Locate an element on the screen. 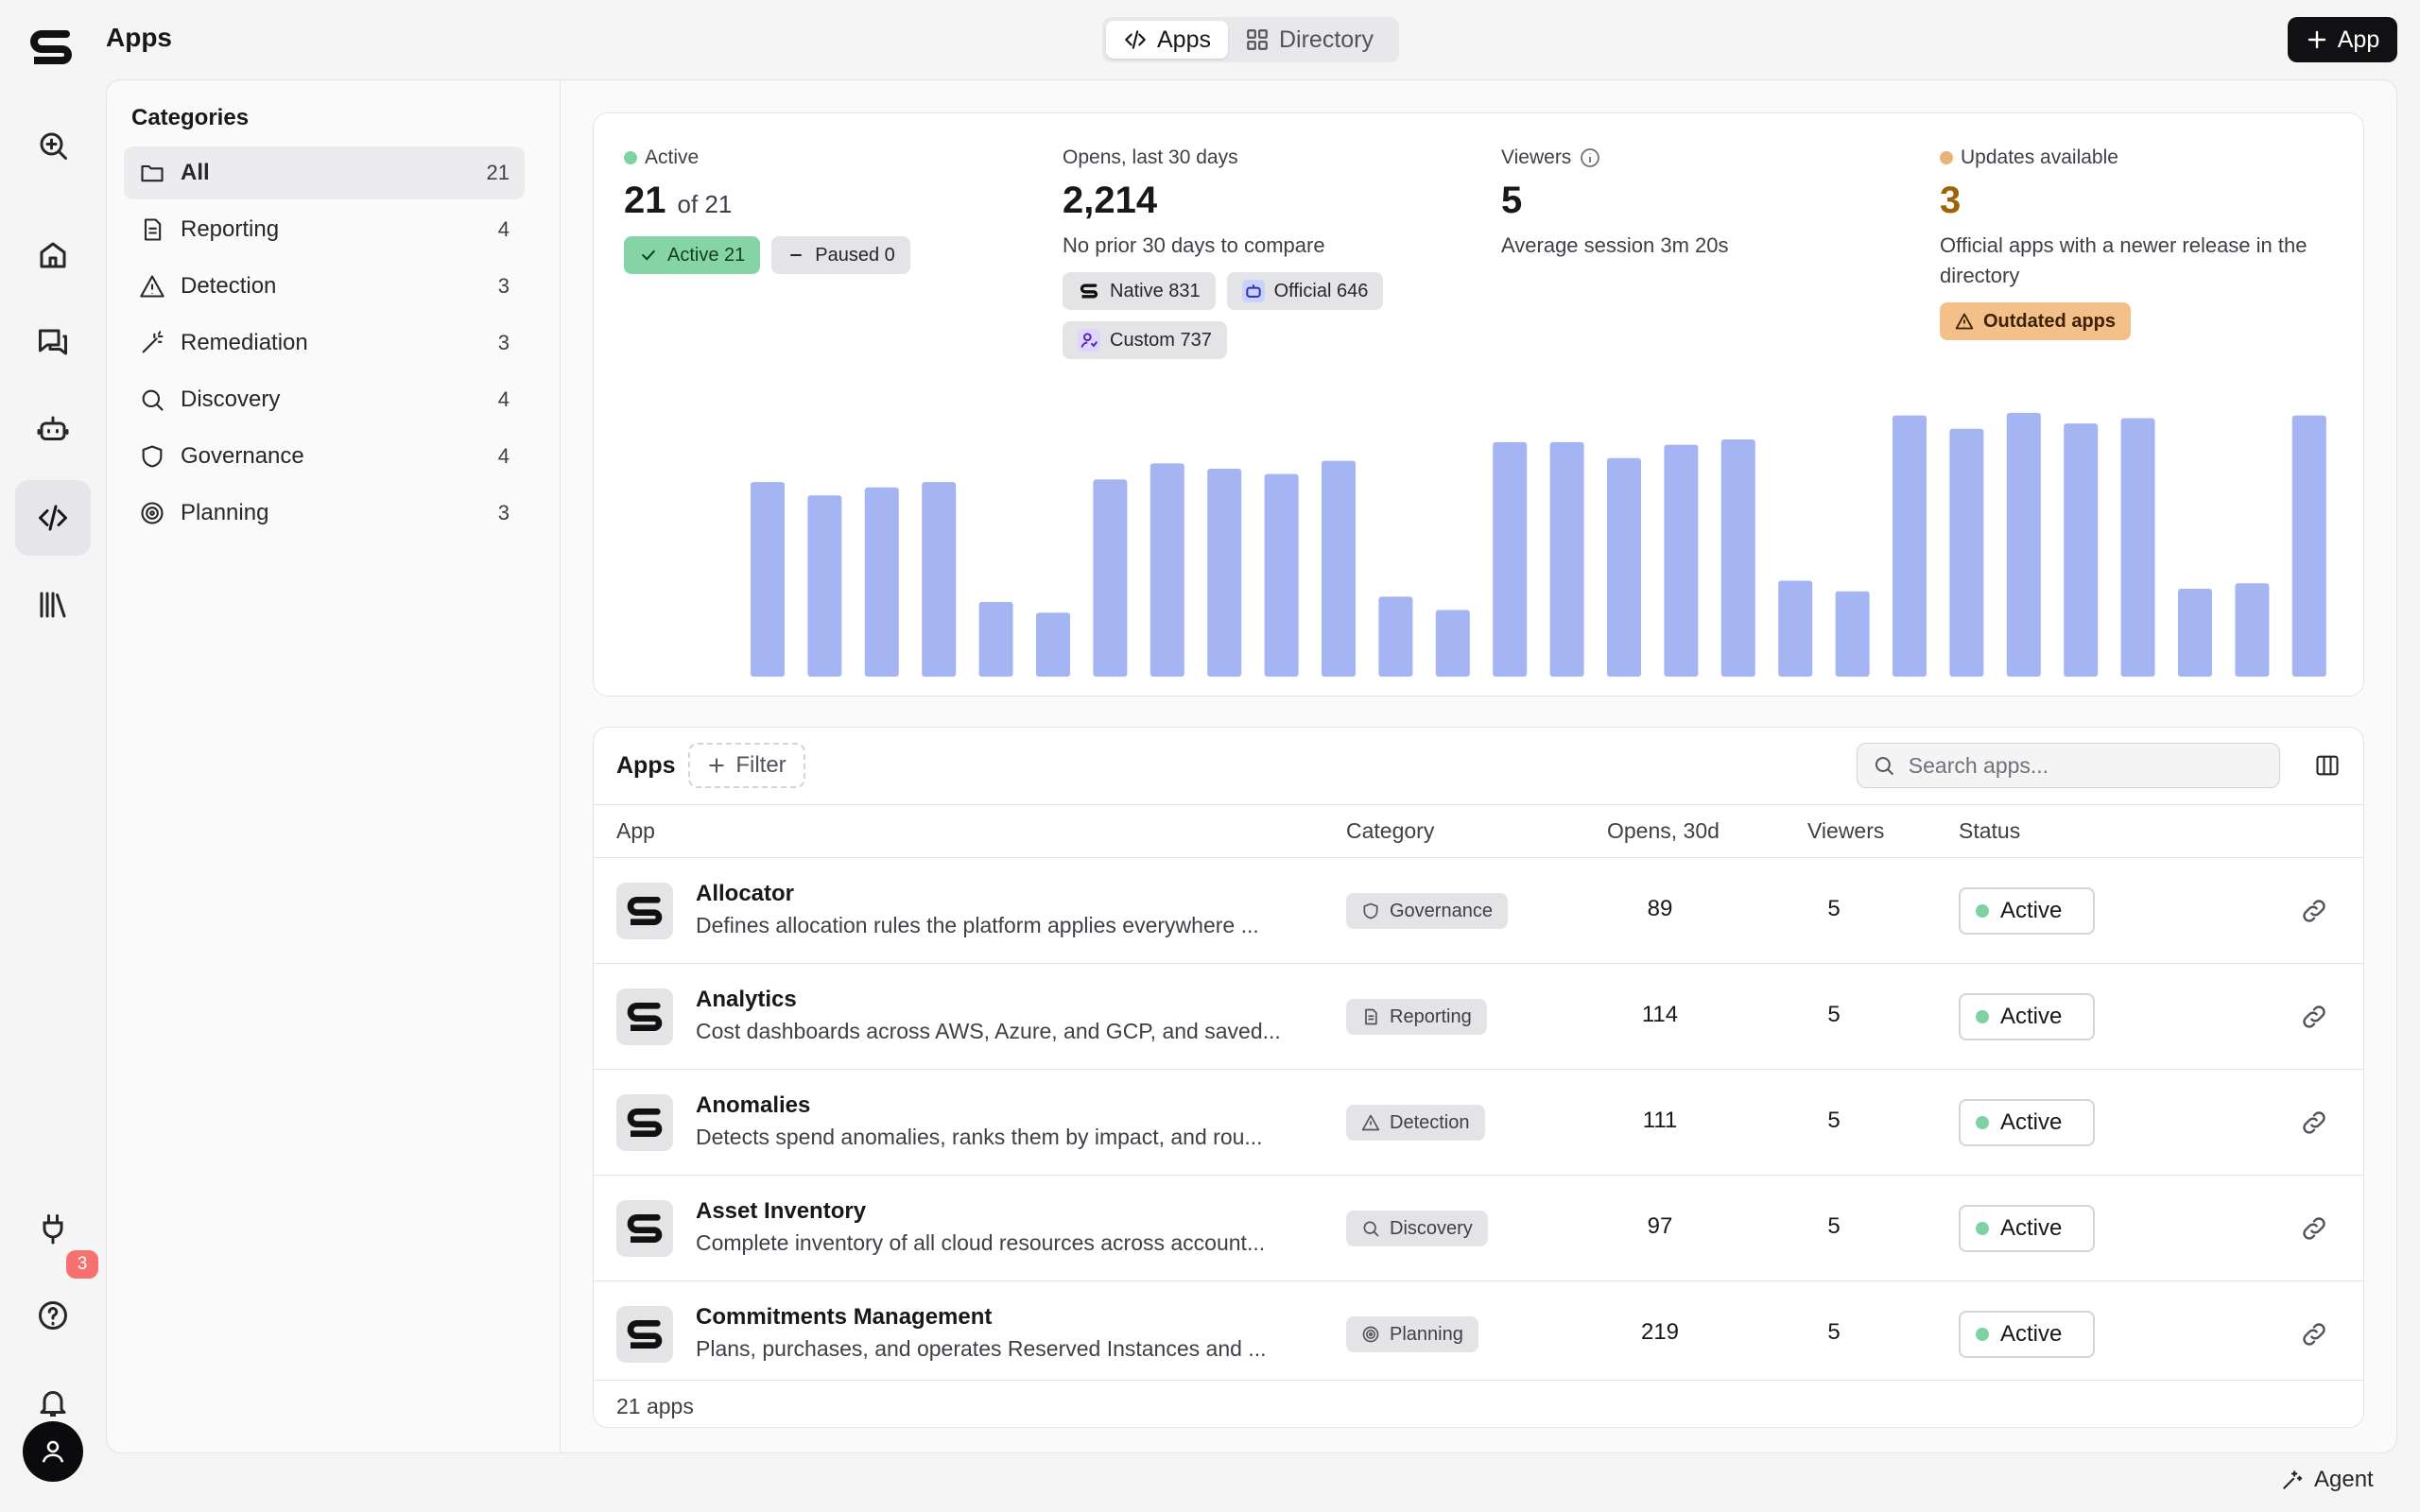  rail-search-zoom is located at coordinates (53, 145).